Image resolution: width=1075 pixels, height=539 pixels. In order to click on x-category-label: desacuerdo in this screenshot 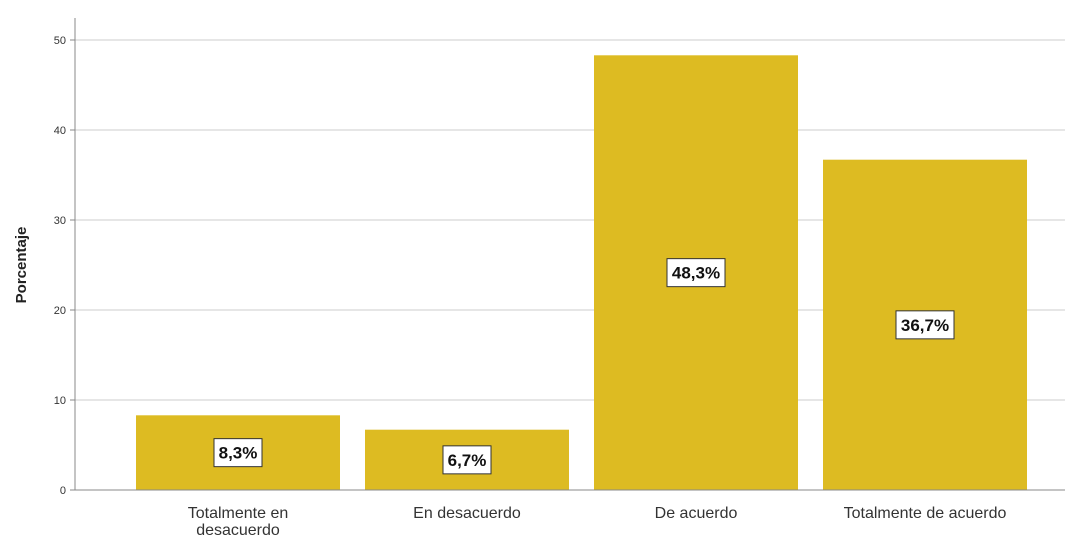, I will do `click(238, 530)`.